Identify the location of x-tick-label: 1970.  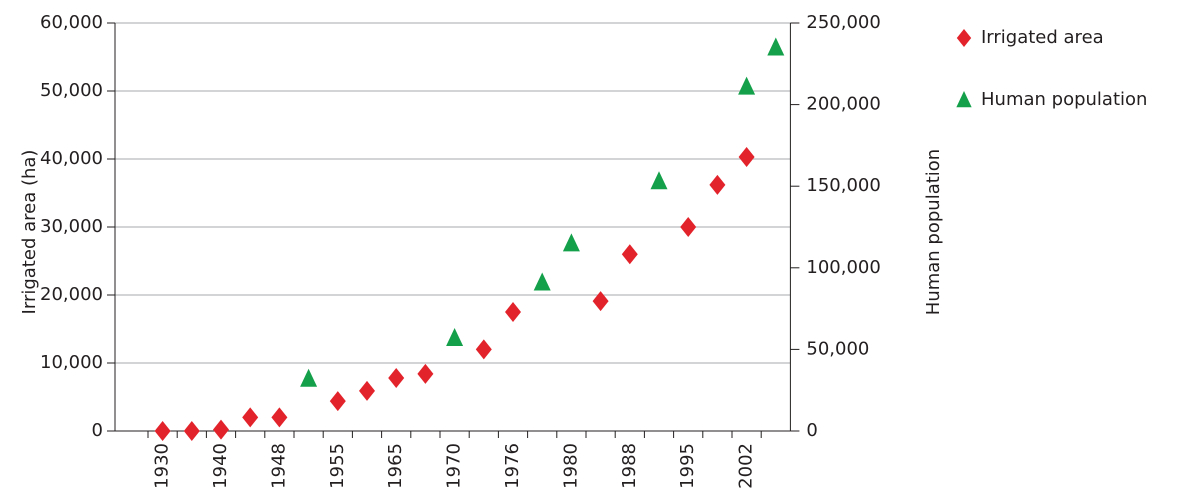
(454, 466).